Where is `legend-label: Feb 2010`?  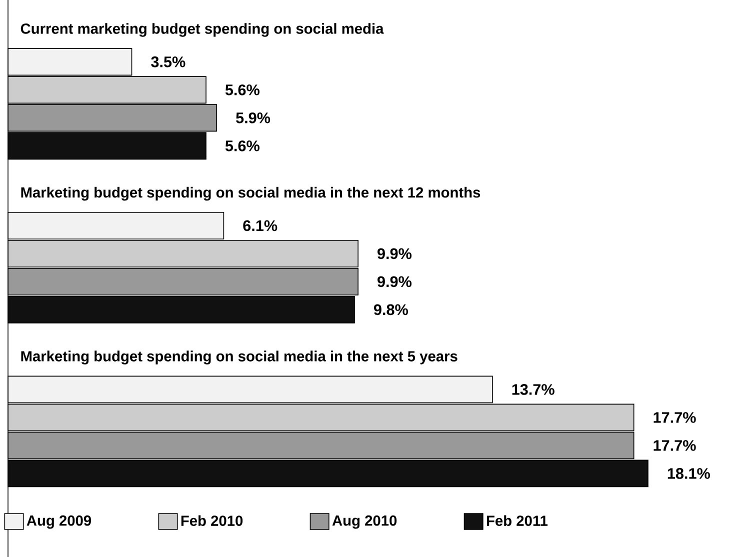
legend-label: Feb 2010 is located at coordinates (212, 520).